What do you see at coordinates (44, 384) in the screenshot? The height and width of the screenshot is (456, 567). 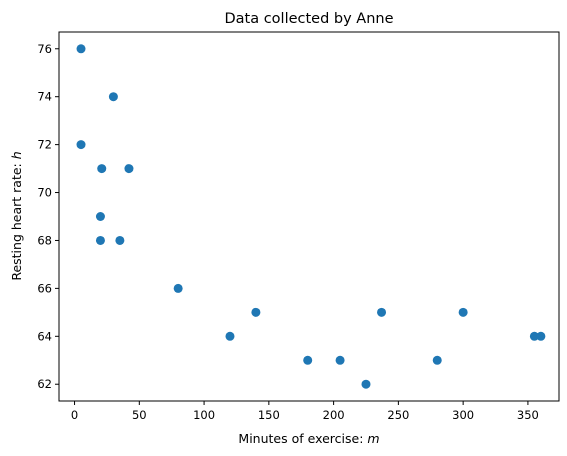 I see `y-tick-label: 62` at bounding box center [44, 384].